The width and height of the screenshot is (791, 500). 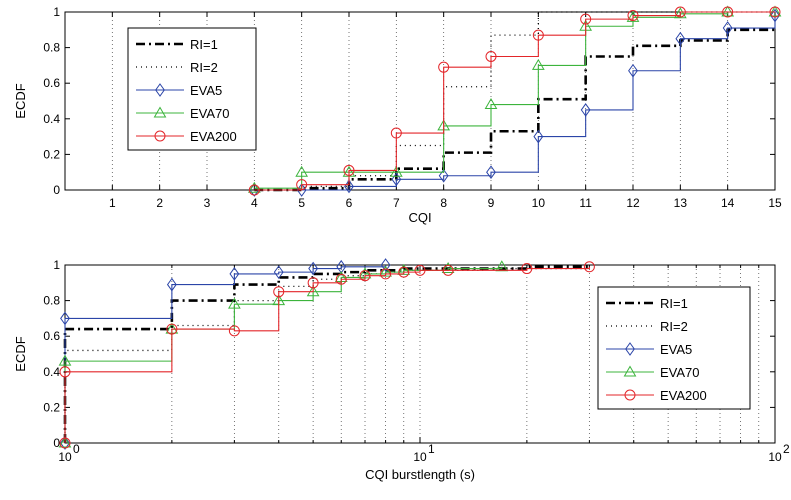 I want to click on series-line, so click(x=225, y=354).